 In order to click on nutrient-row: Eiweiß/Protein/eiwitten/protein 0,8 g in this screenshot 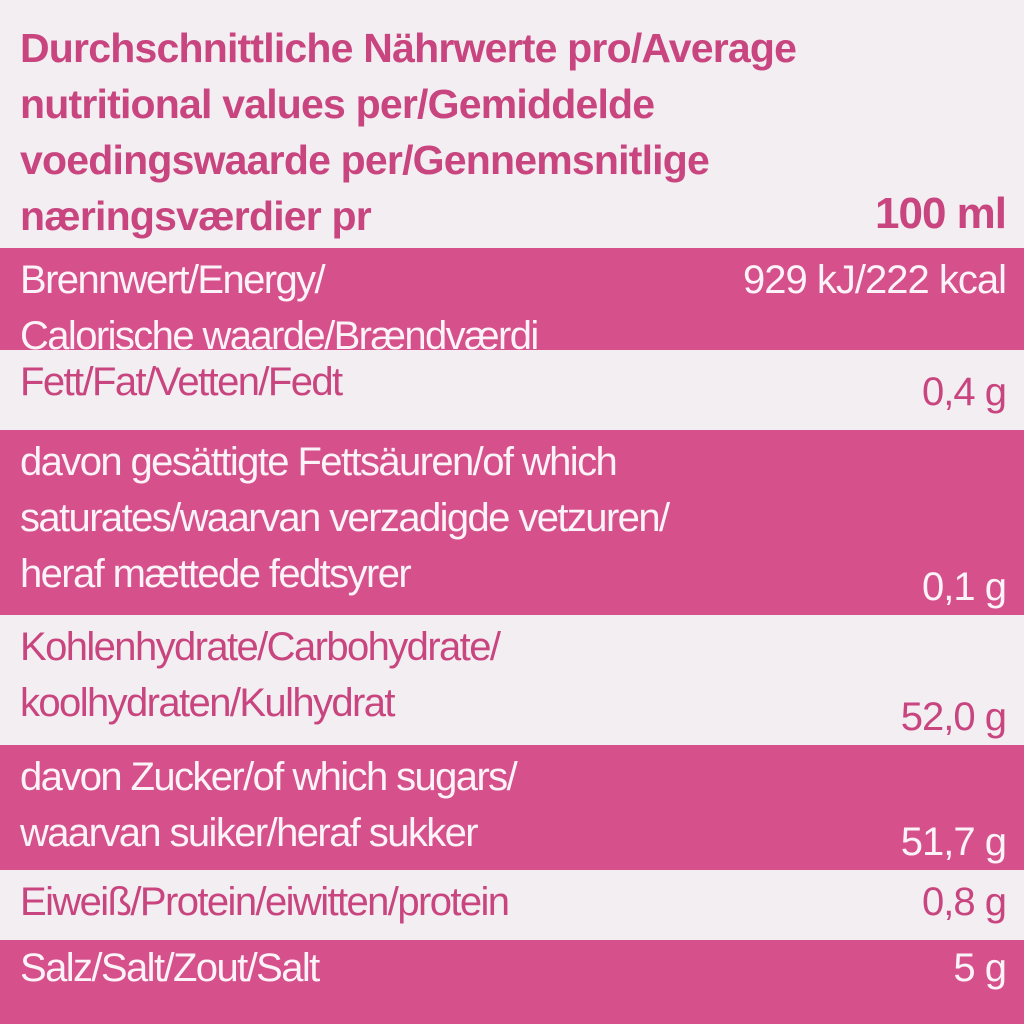, I will do `click(512, 905)`.